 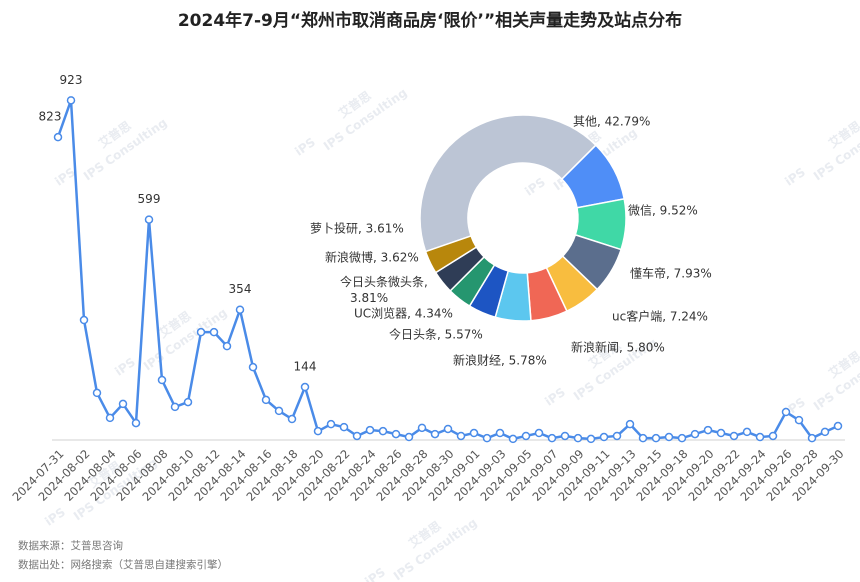 I want to click on slice-label: 新浪新闻, 5.80%, so click(x=618, y=347).